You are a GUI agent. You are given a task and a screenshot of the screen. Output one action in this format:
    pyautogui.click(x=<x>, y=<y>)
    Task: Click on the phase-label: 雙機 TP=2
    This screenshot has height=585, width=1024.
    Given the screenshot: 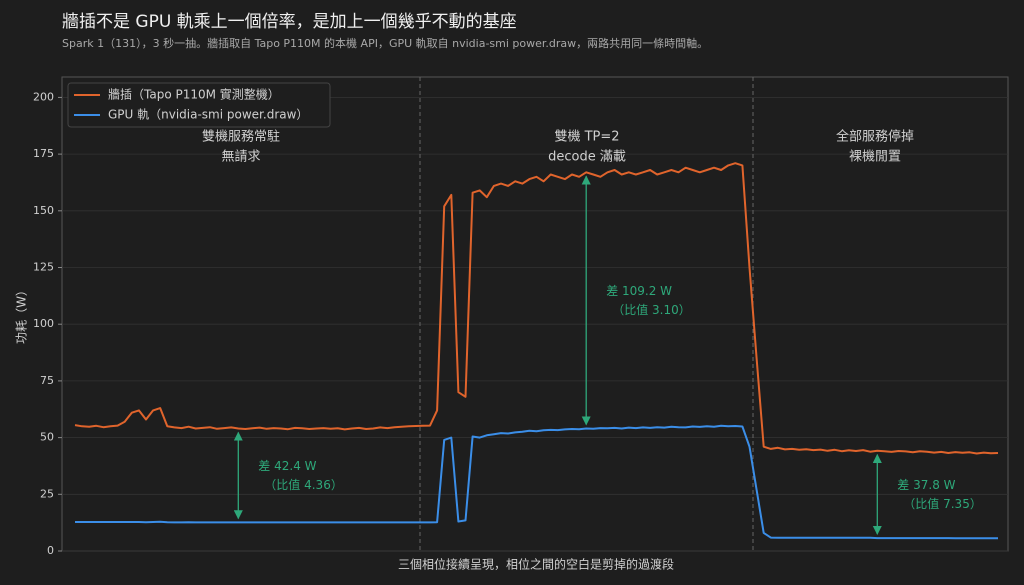 What is the action you would take?
    pyautogui.click(x=586, y=137)
    